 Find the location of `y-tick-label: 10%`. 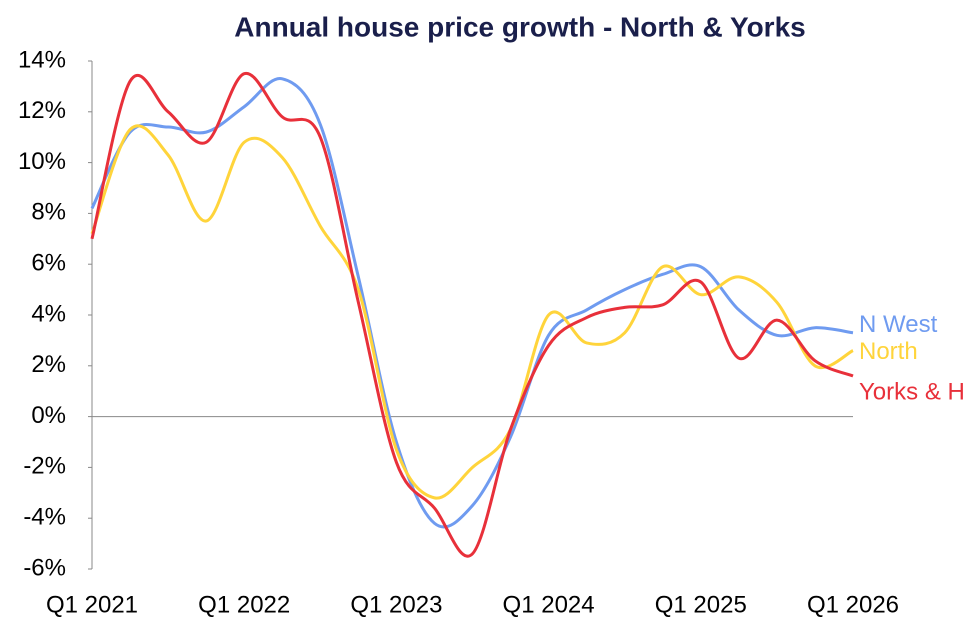

y-tick-label: 10% is located at coordinates (42, 161).